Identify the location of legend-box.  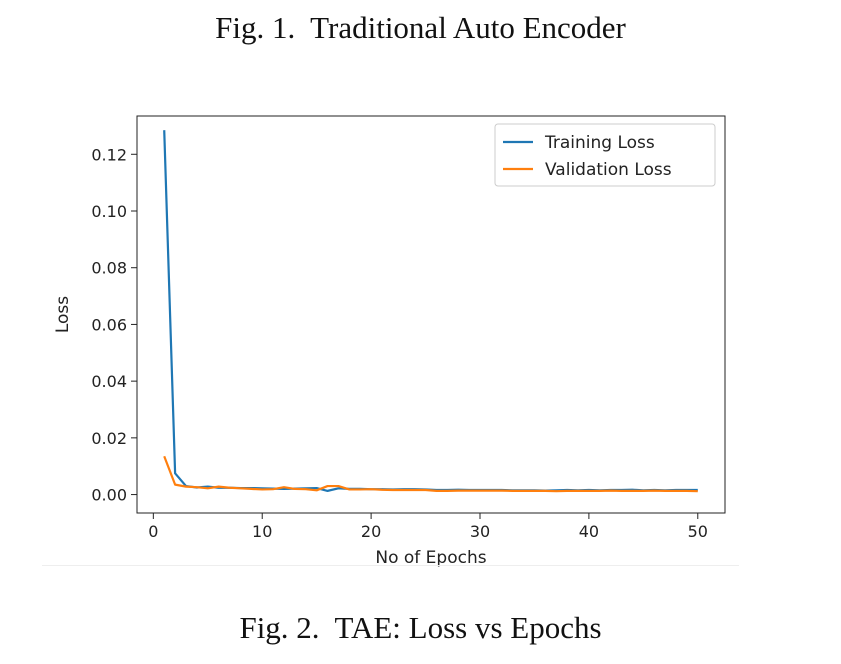
(605, 155).